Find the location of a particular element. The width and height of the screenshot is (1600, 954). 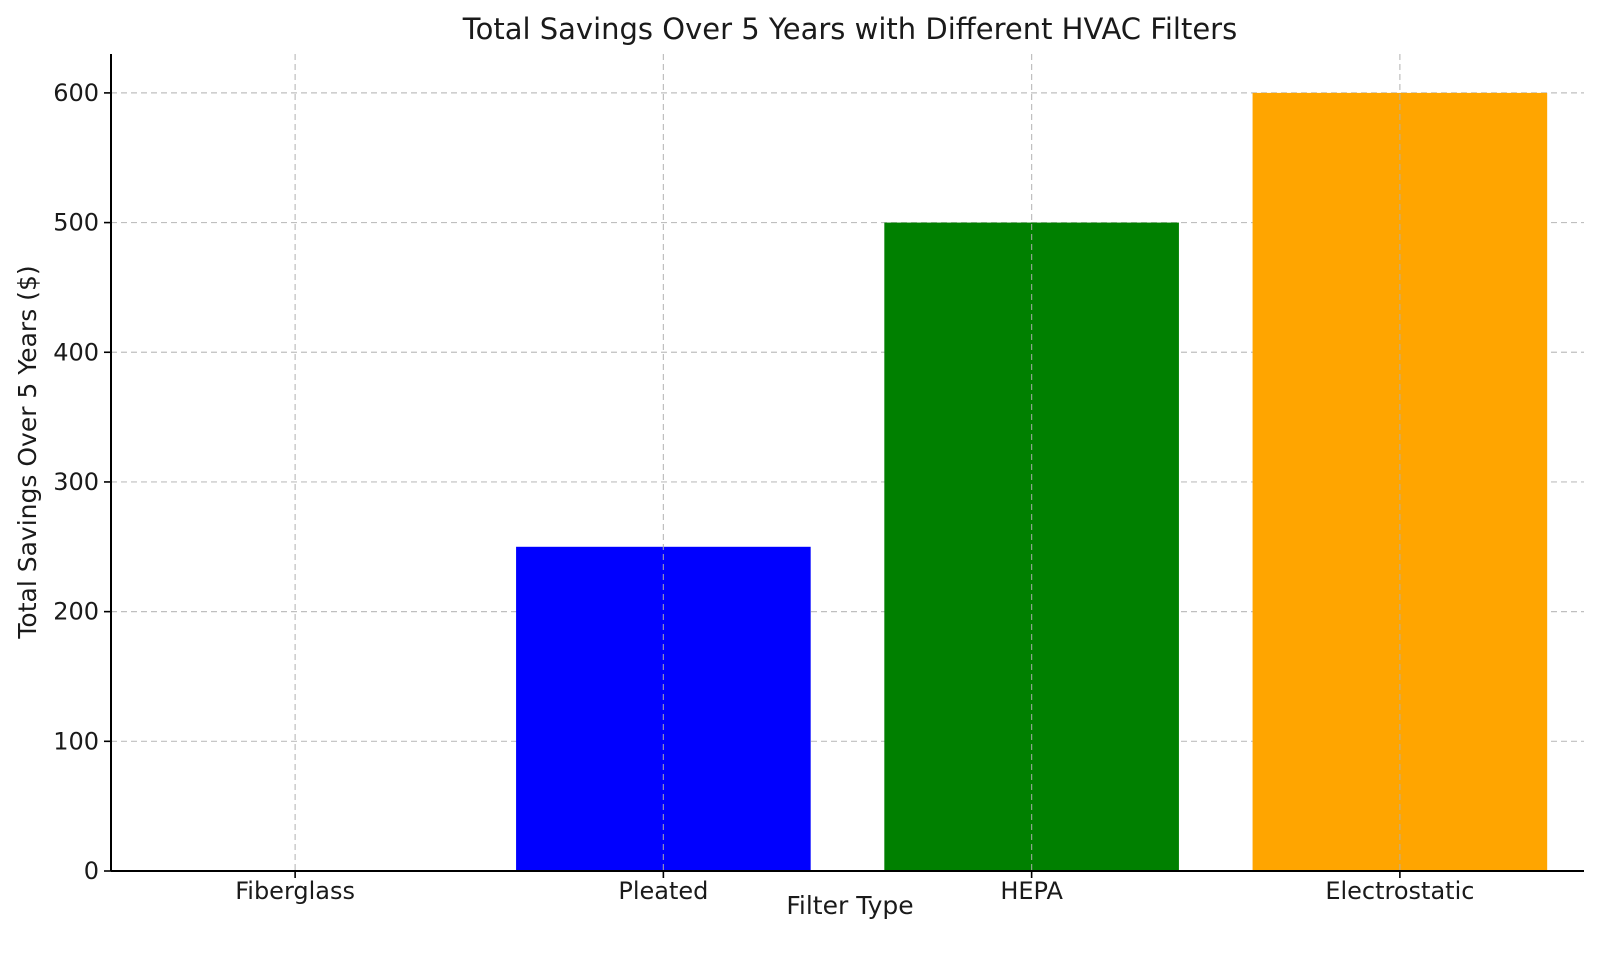

y-tick-label: 300 is located at coordinates (76, 482).